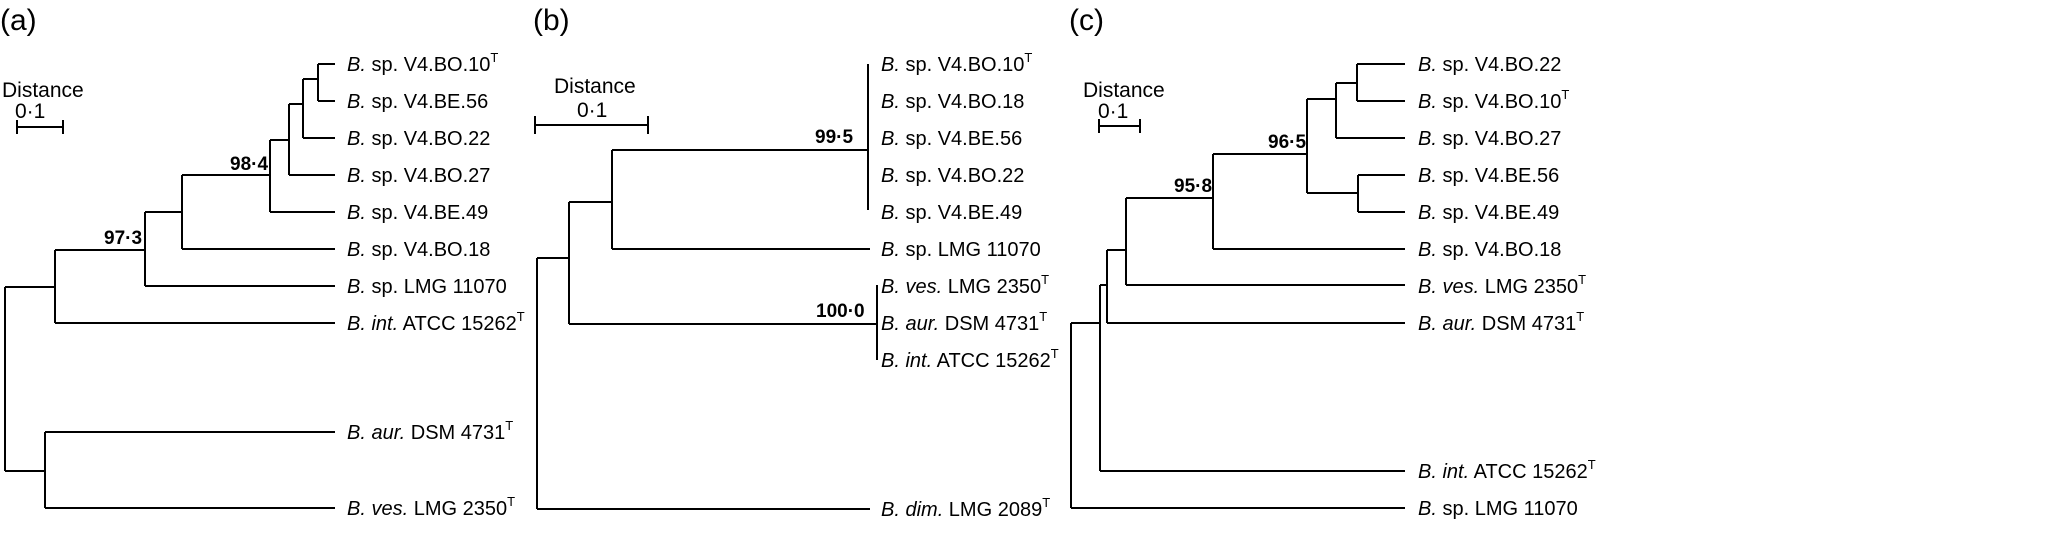 The width and height of the screenshot is (2070, 543). What do you see at coordinates (707, 287) in the screenshot?
I see `tree-b-branches` at bounding box center [707, 287].